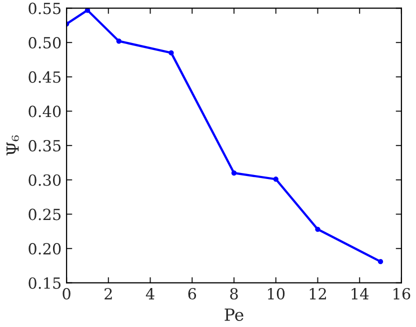 This screenshot has width=416, height=327. What do you see at coordinates (44, 8) in the screenshot?
I see `y-tick-label: 0.55` at bounding box center [44, 8].